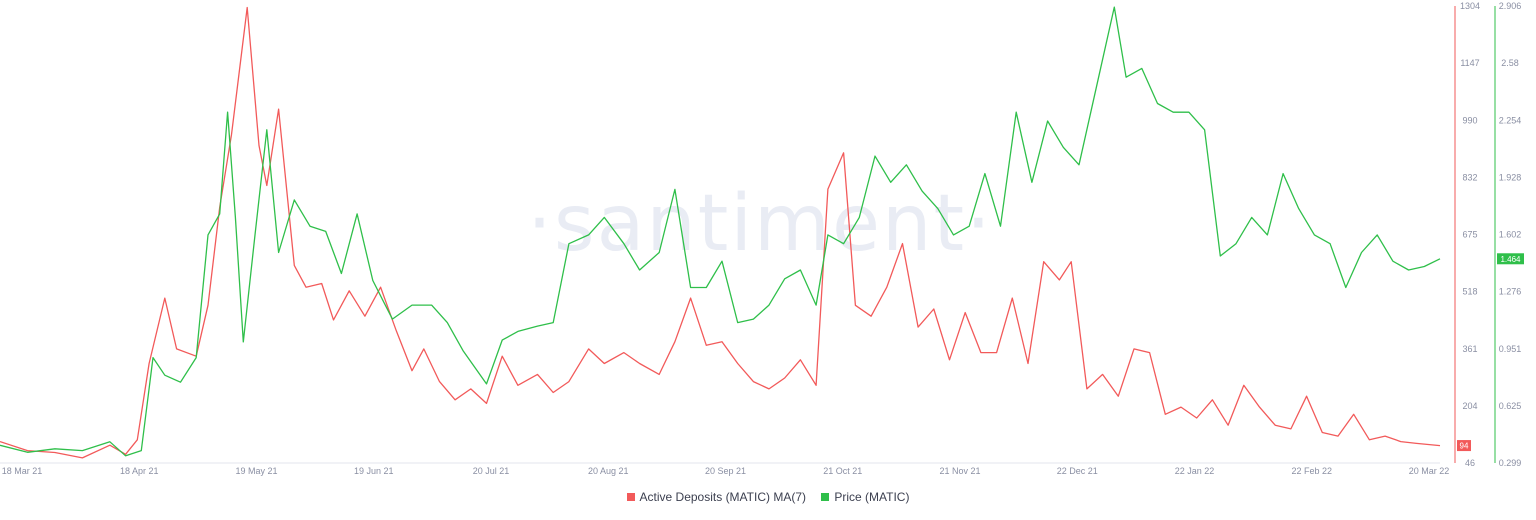 This screenshot has width=1536, height=520. I want to click on x-tick-label: 20 Jul 21, so click(491, 471).